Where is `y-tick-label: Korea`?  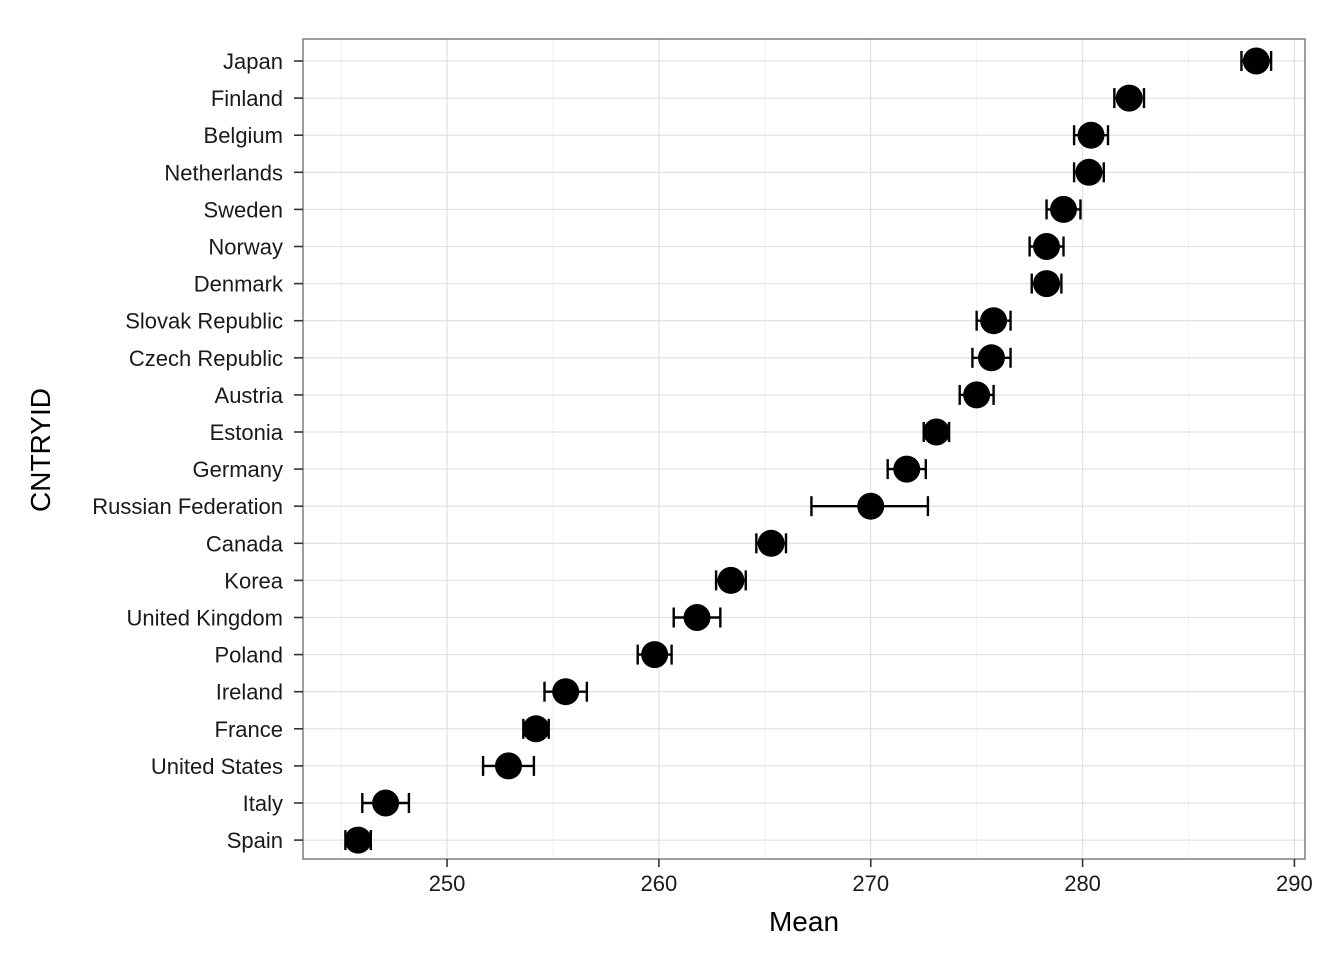 y-tick-label: Korea is located at coordinates (253, 580).